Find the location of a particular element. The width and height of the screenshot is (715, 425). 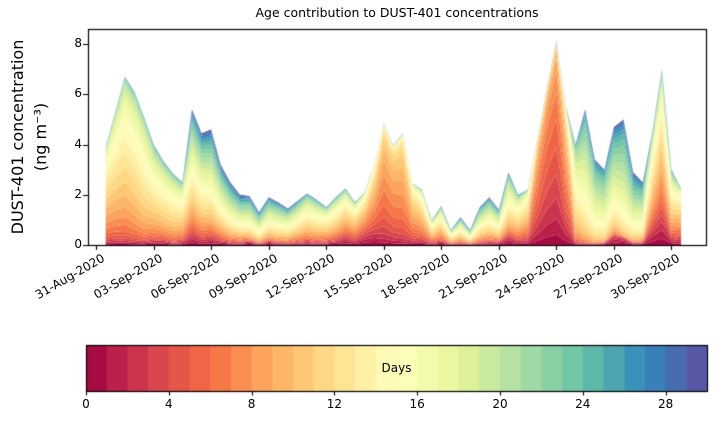

y-axis-label-line2: (ng m⁻³) is located at coordinates (40, 137).